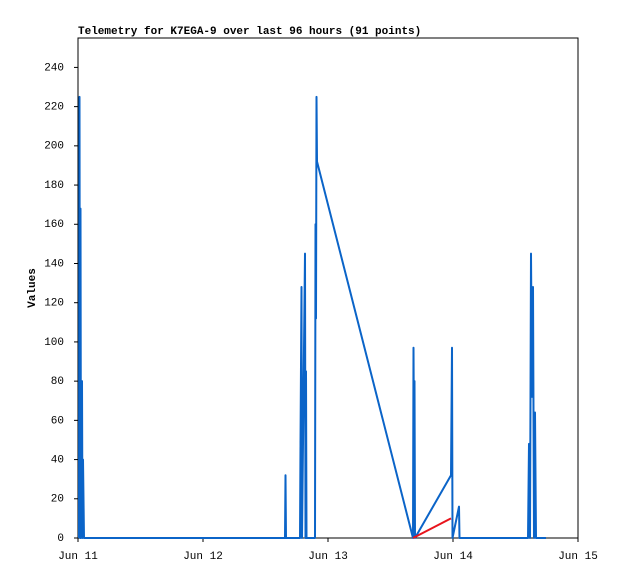  What do you see at coordinates (57, 500) in the screenshot?
I see `y-tick-label: 20` at bounding box center [57, 500].